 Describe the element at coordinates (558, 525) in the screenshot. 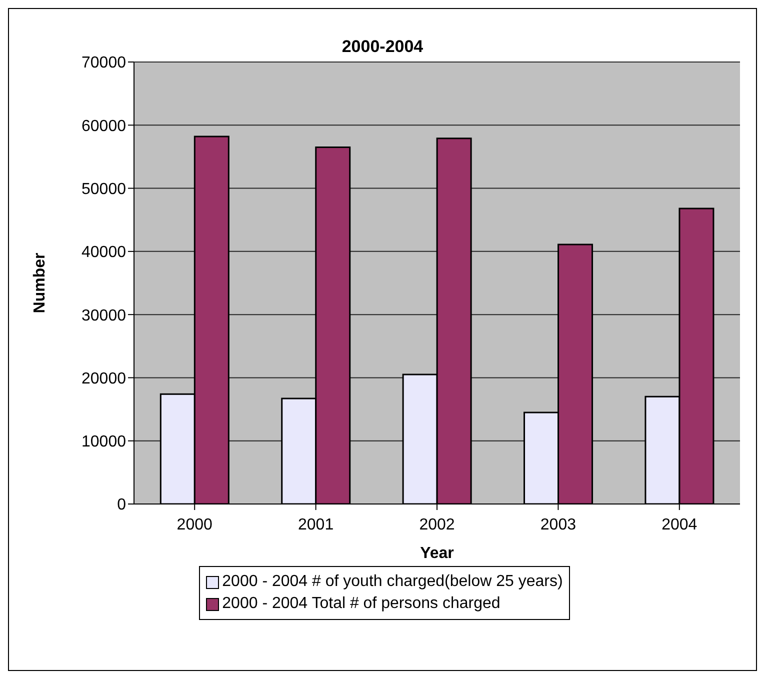

I see `x-tick-label: 2003` at that location.